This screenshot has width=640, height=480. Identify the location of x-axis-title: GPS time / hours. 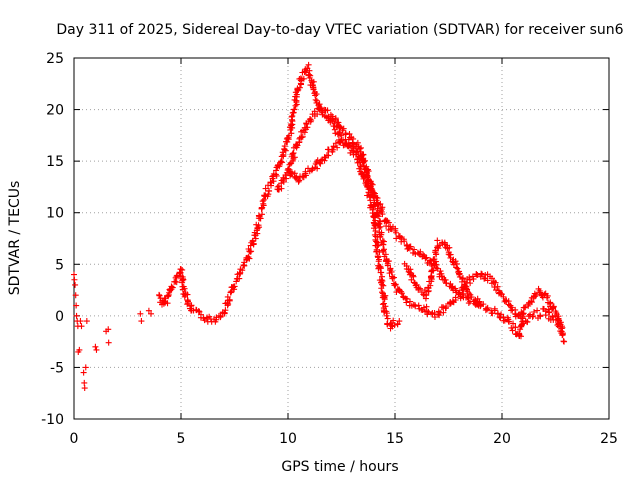
(339, 467).